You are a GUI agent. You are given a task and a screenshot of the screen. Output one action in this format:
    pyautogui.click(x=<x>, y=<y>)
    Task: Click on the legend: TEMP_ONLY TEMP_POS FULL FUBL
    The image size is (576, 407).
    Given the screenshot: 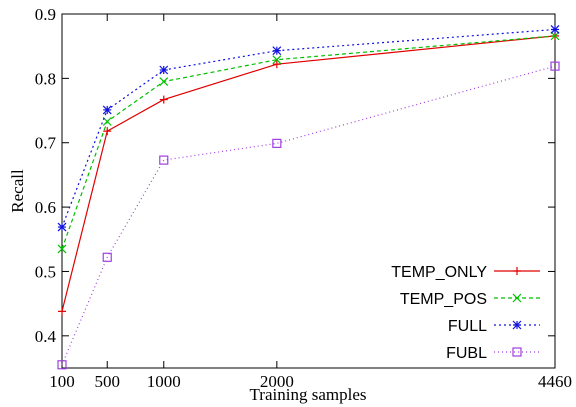 What is the action you would take?
    pyautogui.click(x=465, y=313)
    